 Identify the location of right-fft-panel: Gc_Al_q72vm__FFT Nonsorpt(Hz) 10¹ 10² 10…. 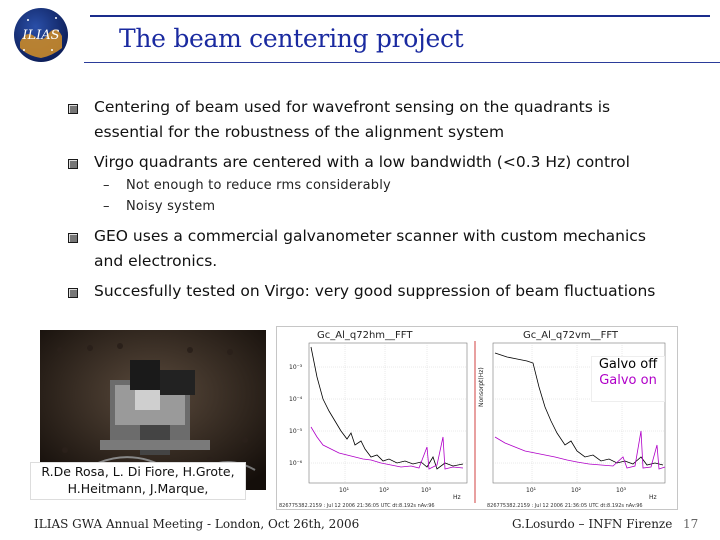
(572, 419).